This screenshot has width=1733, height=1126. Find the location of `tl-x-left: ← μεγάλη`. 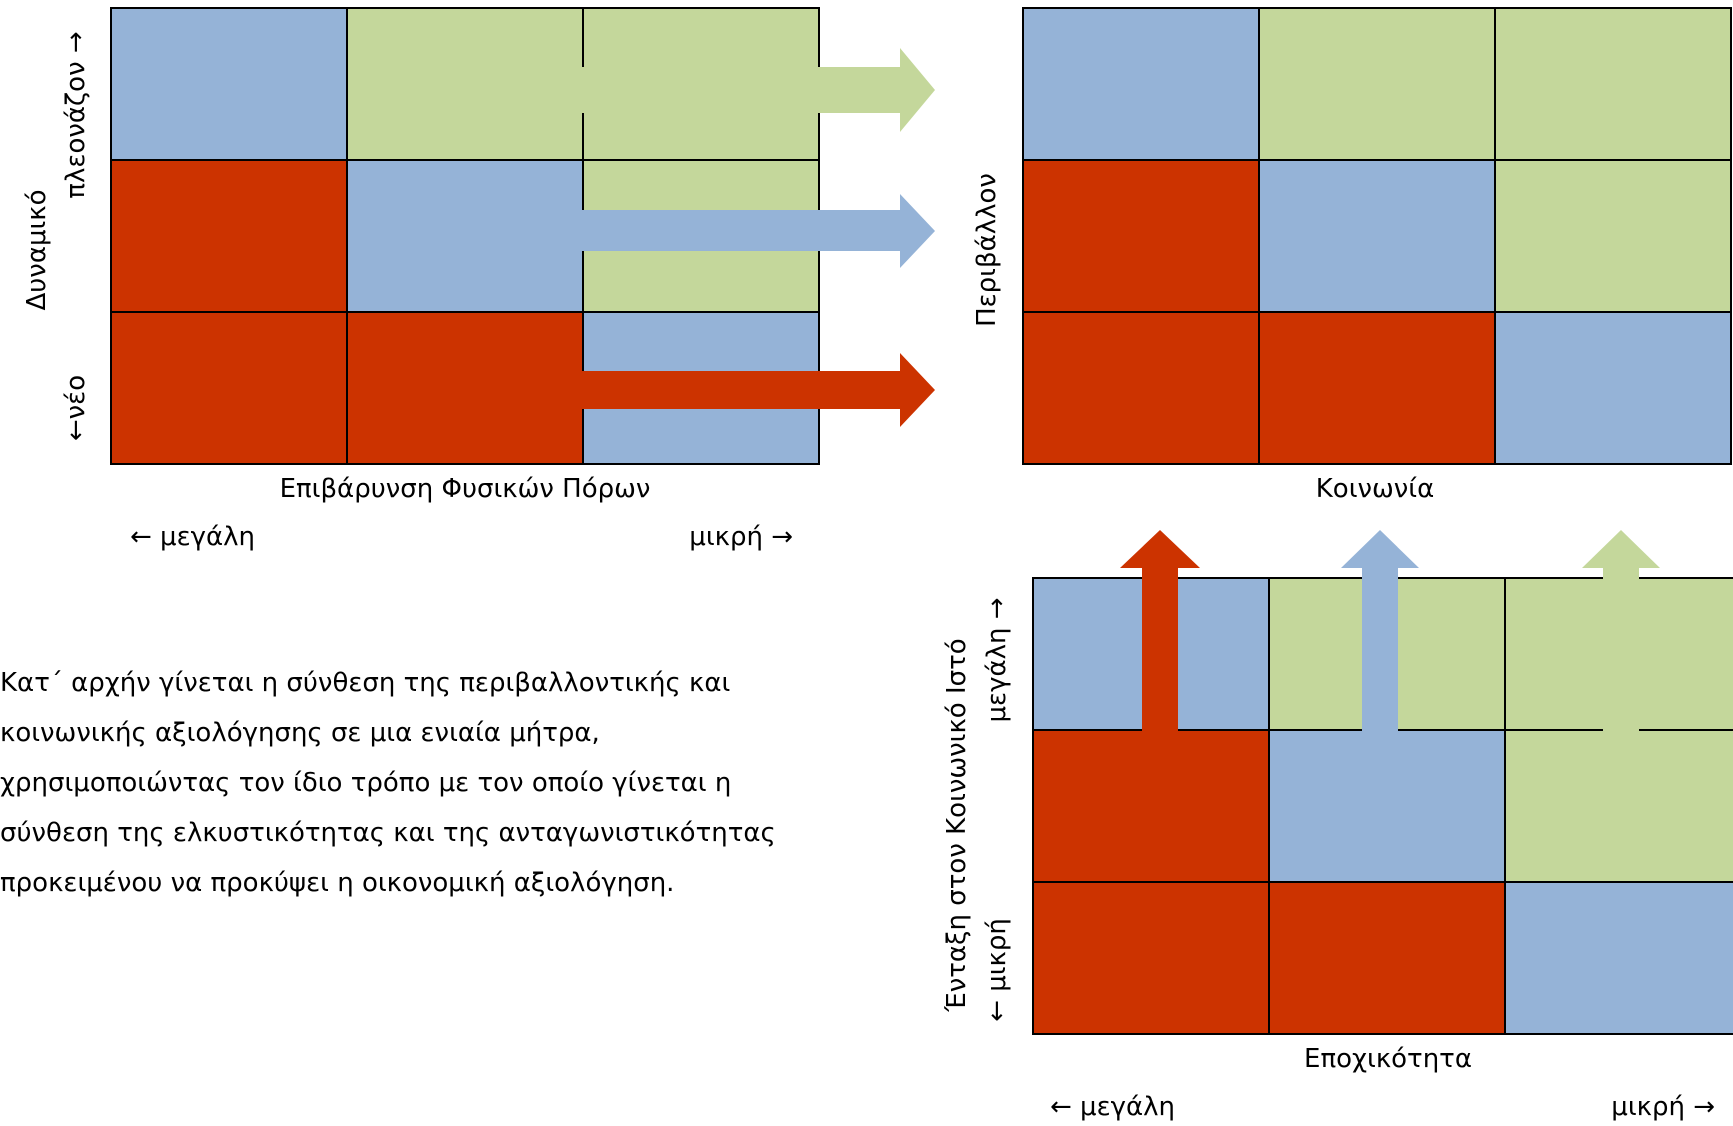

tl-x-left: ← μεγάλη is located at coordinates (192, 537).